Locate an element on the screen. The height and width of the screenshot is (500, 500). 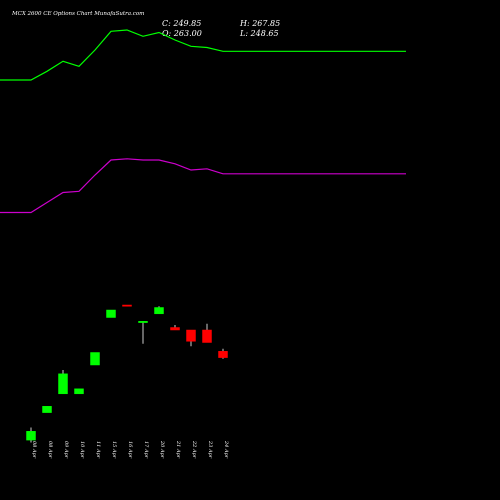
candles is located at coordinates (127, 373).